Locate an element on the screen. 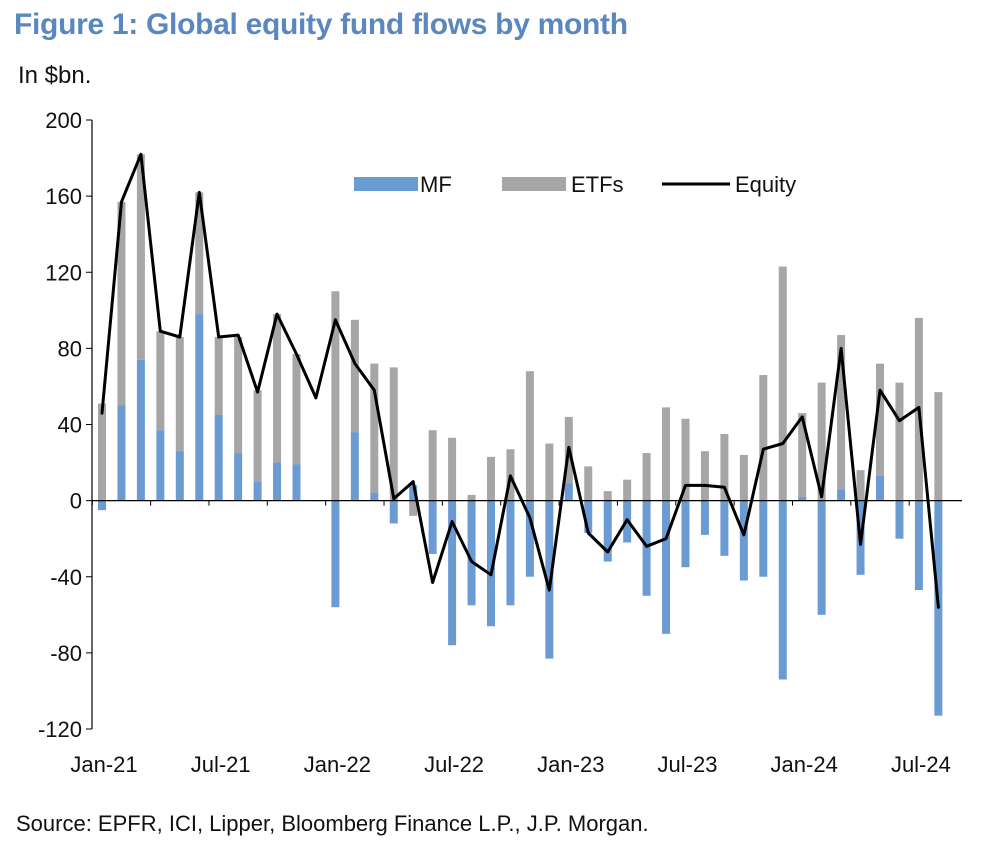  x-tick-label: Jul-21 is located at coordinates (221, 764).